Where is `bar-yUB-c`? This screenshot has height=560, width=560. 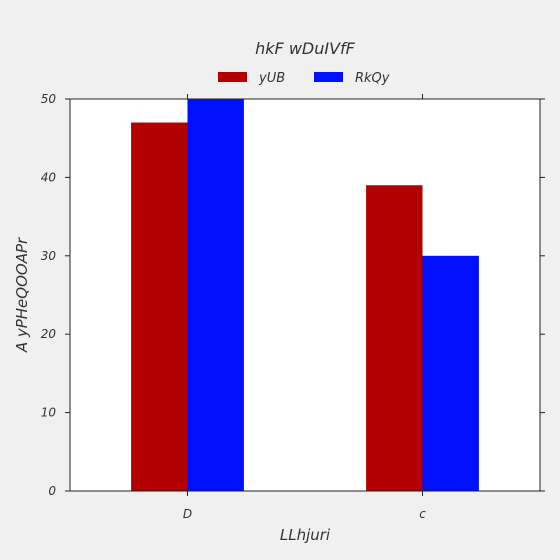
bar-yUB-c is located at coordinates (394, 338).